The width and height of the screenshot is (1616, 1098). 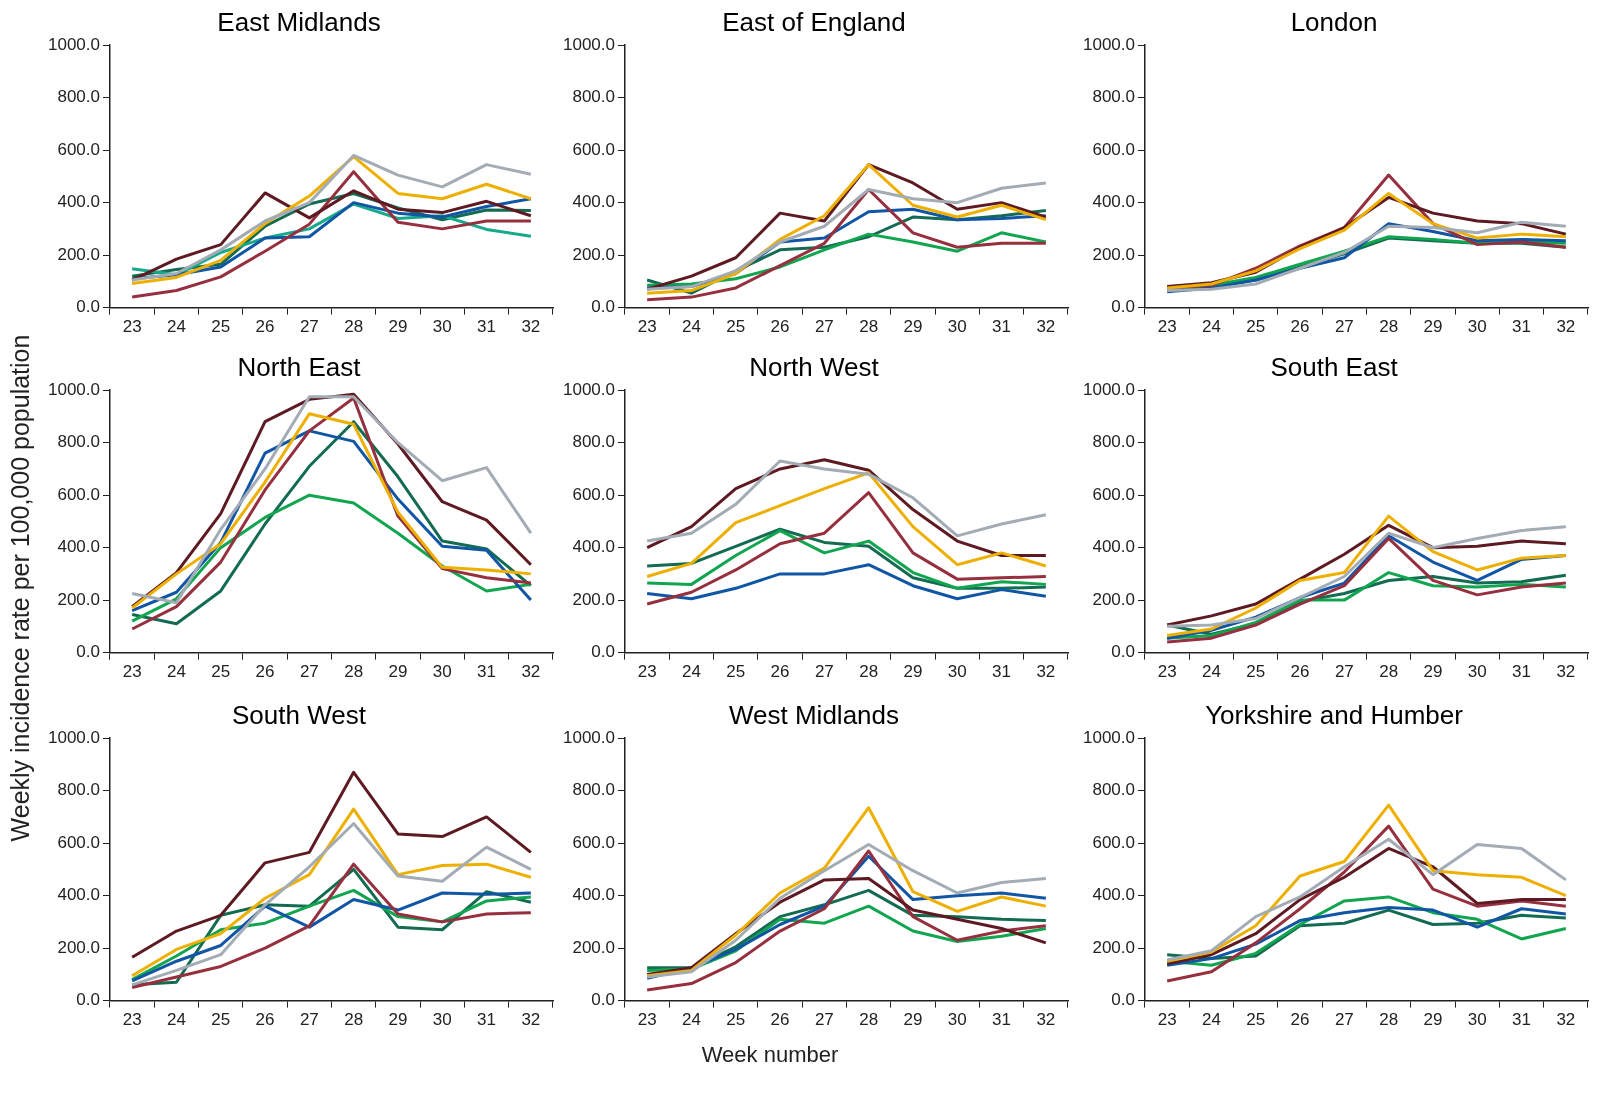 I want to click on chart-title: Yorkshire and Humber, so click(x=1334, y=714).